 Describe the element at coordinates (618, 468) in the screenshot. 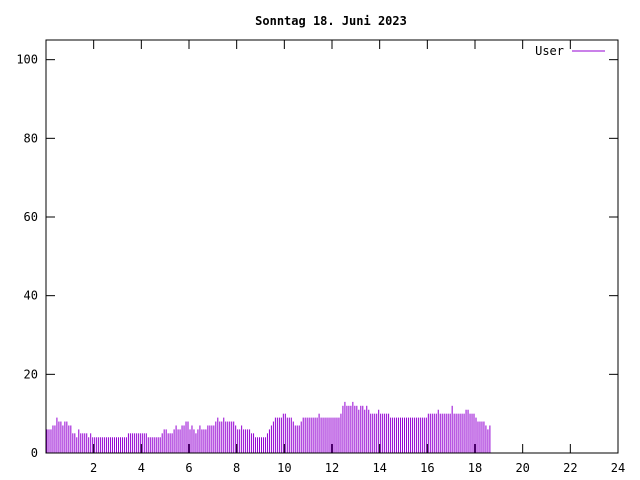

I see `x-tick-label: 24` at that location.